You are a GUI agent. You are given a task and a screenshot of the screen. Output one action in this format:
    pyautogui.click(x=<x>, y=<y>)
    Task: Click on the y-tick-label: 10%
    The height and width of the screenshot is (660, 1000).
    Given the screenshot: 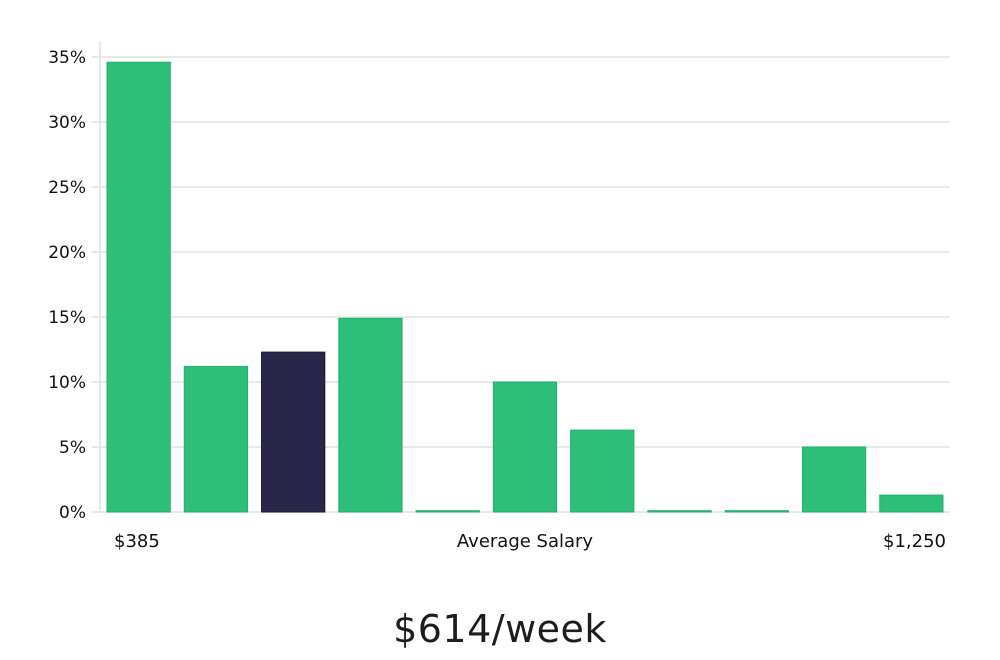 What is the action you would take?
    pyautogui.click(x=67, y=383)
    